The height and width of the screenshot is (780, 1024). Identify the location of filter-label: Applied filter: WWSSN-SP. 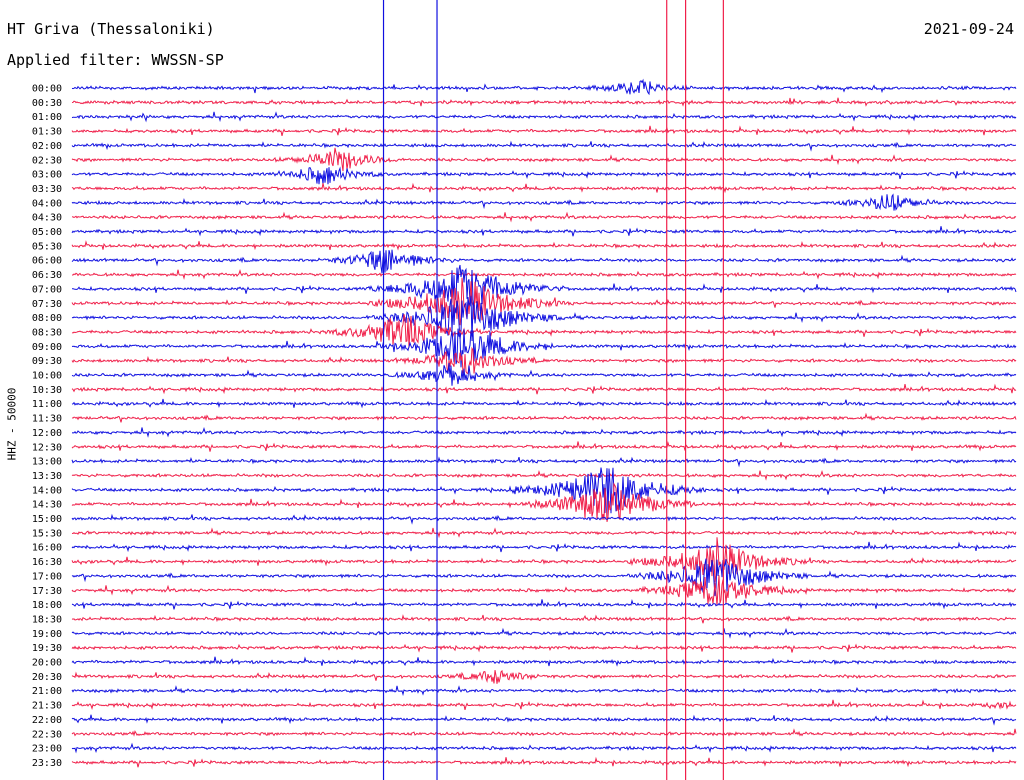
(115, 60).